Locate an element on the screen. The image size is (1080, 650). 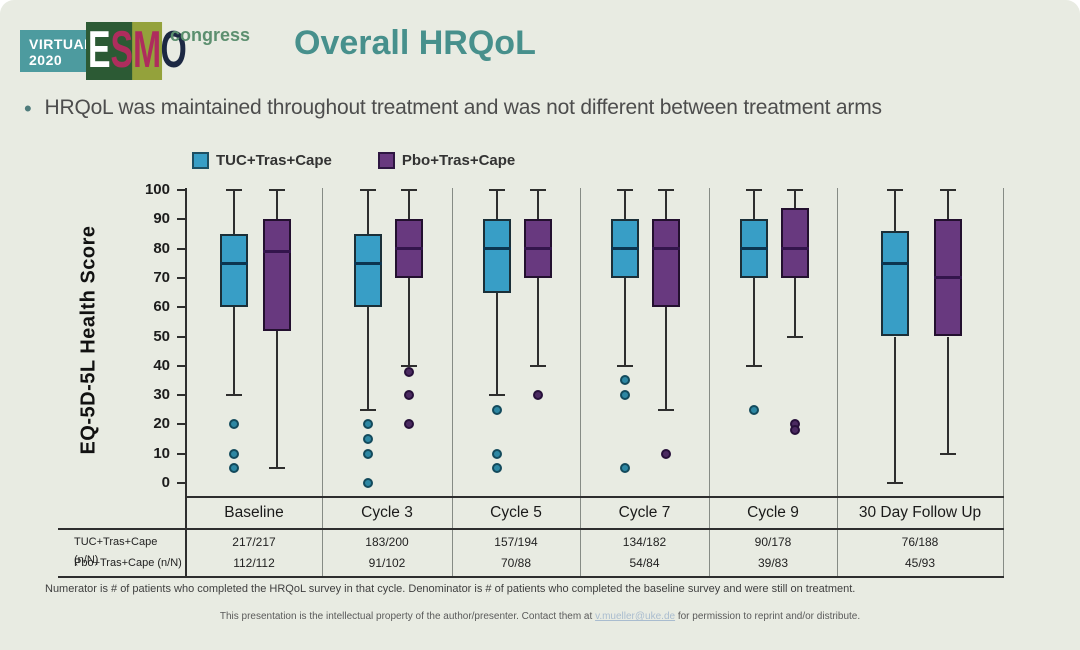
virtual-badge-line1: VIRTUAL is located at coordinates (61, 44).